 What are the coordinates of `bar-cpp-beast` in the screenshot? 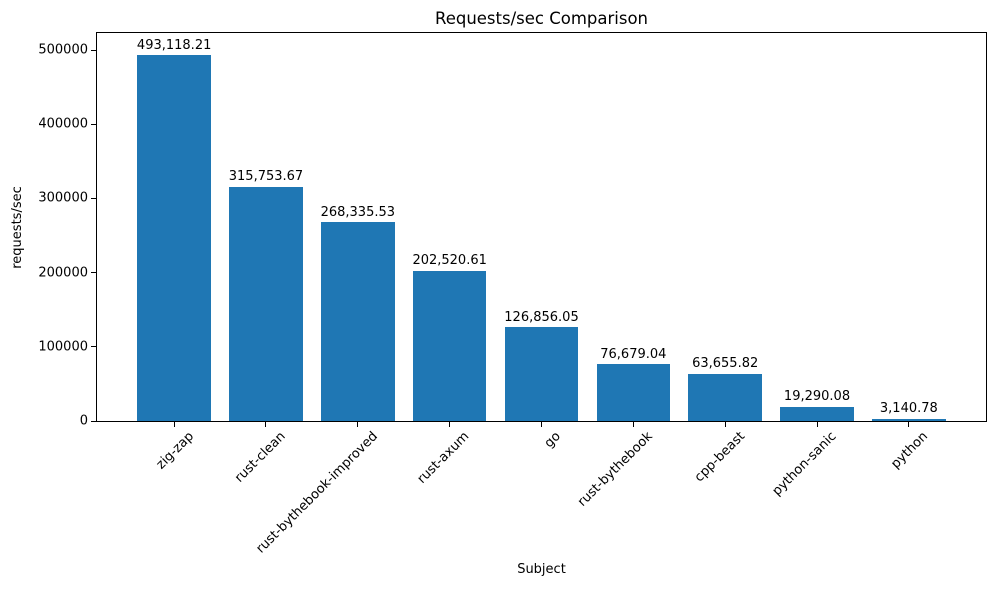 It's located at (725, 397).